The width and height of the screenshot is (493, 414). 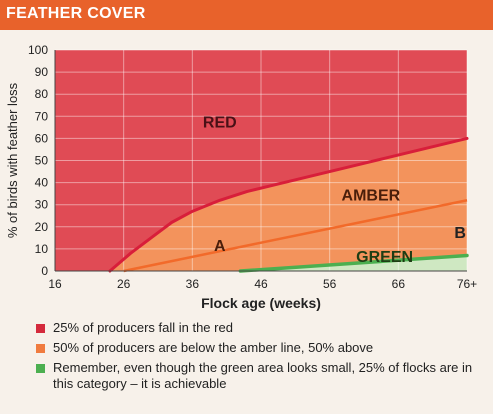 What do you see at coordinates (295, 236) in the screenshot?
I see `amber-line` at bounding box center [295, 236].